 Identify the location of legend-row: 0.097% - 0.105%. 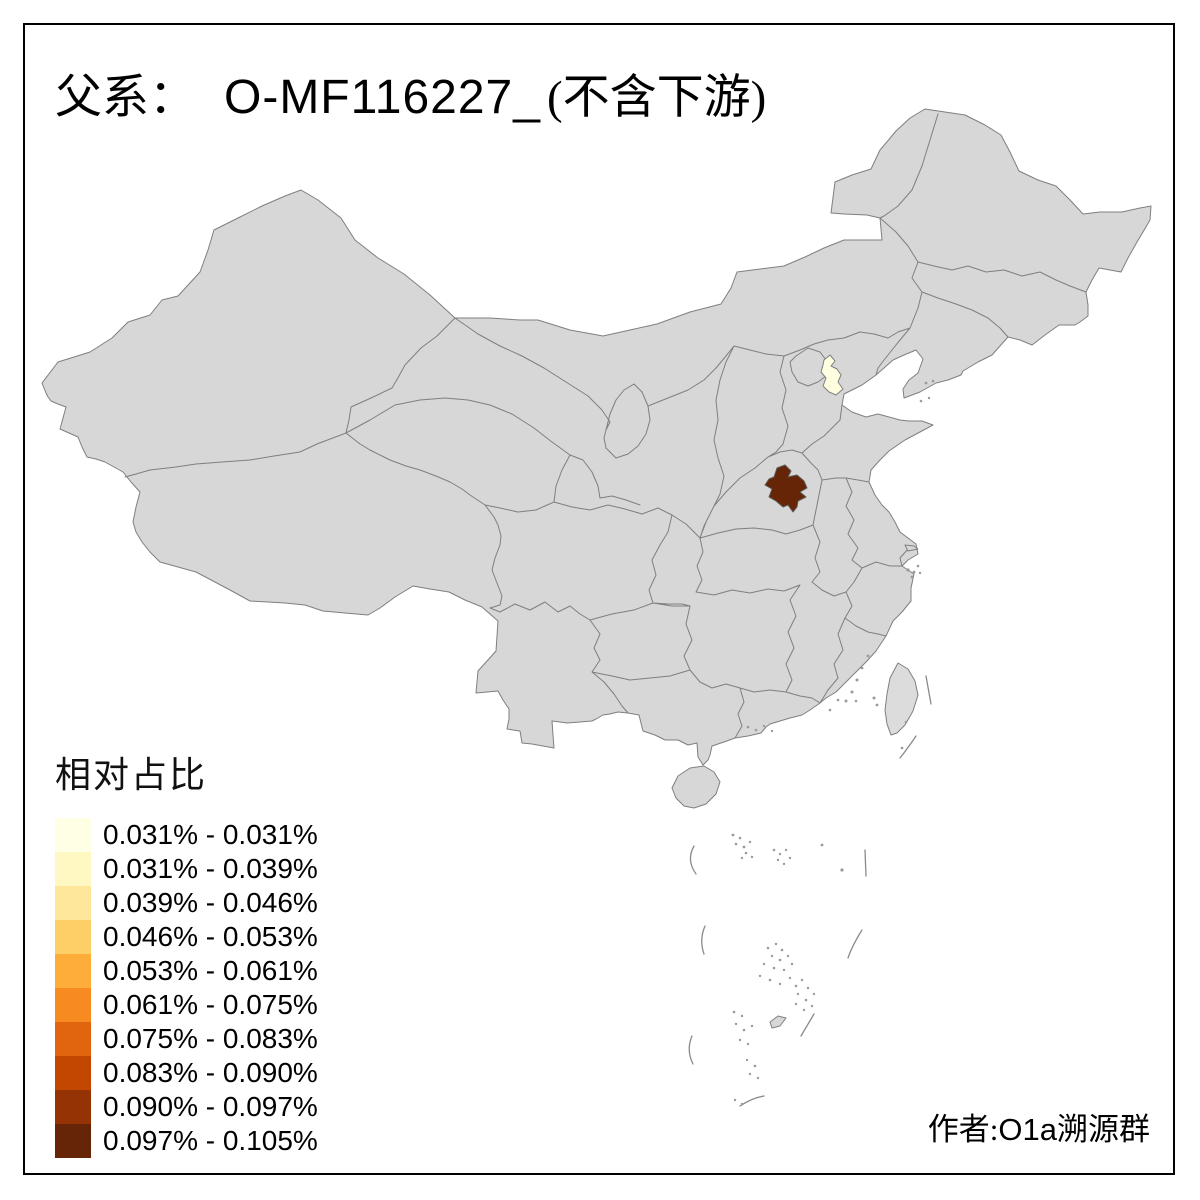
(186, 1141).